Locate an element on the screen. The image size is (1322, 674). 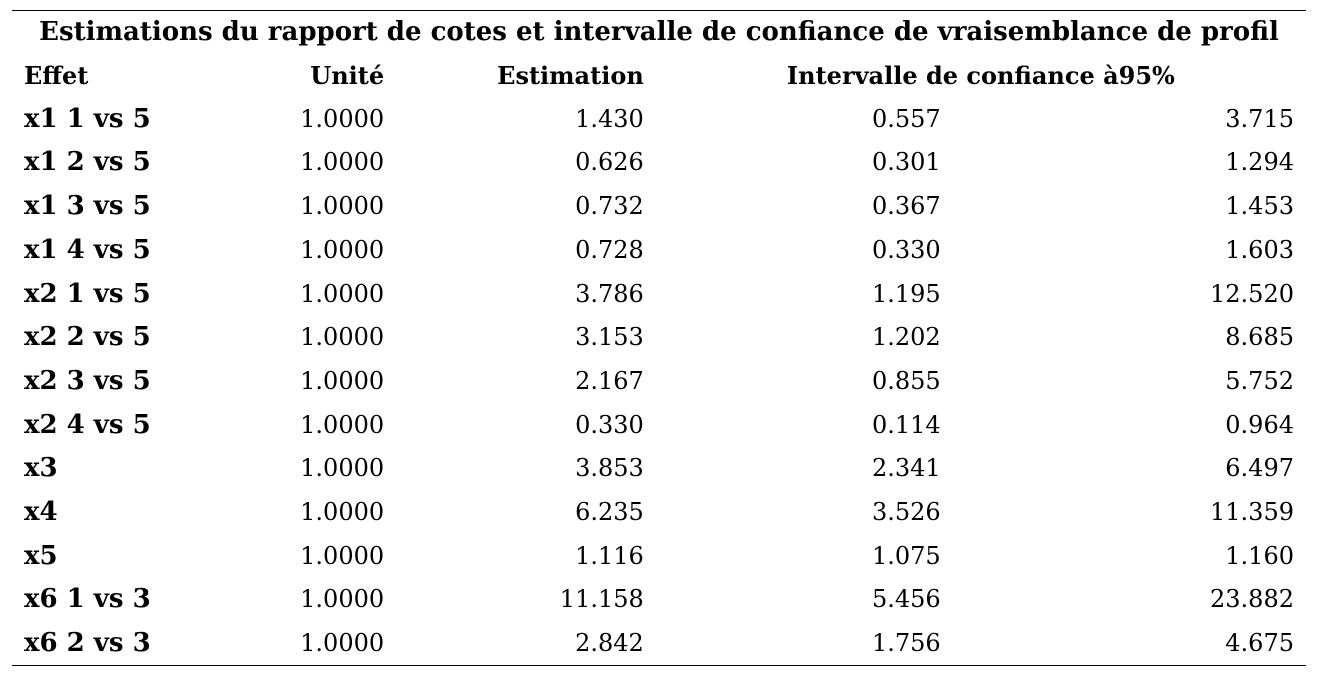
effect-cell: x6 2 vs 3 is located at coordinates (87, 643).